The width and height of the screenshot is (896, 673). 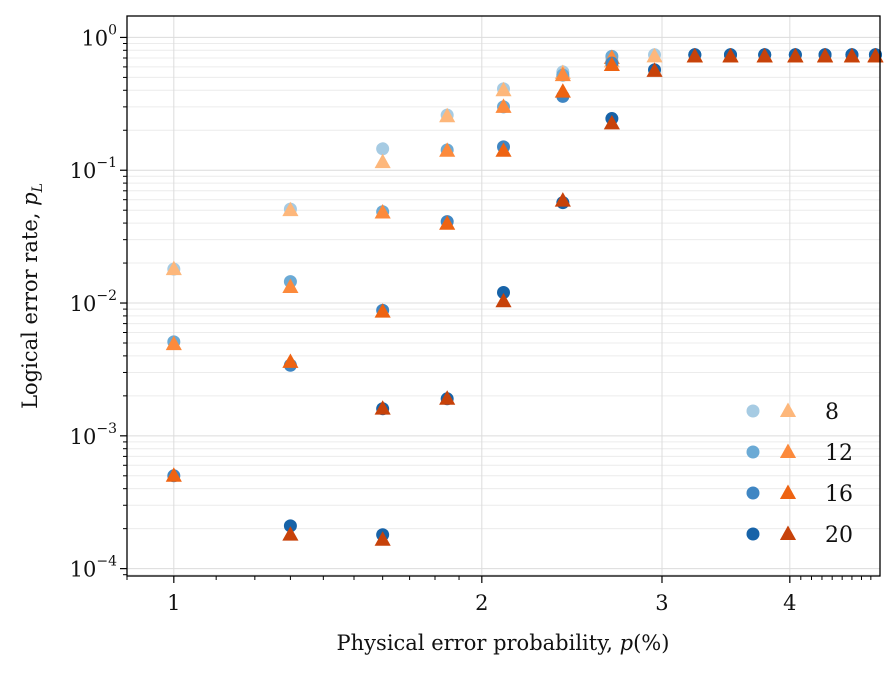 What do you see at coordinates (626, 643) in the screenshot?
I see `x-axis-label-var: p` at bounding box center [626, 643].